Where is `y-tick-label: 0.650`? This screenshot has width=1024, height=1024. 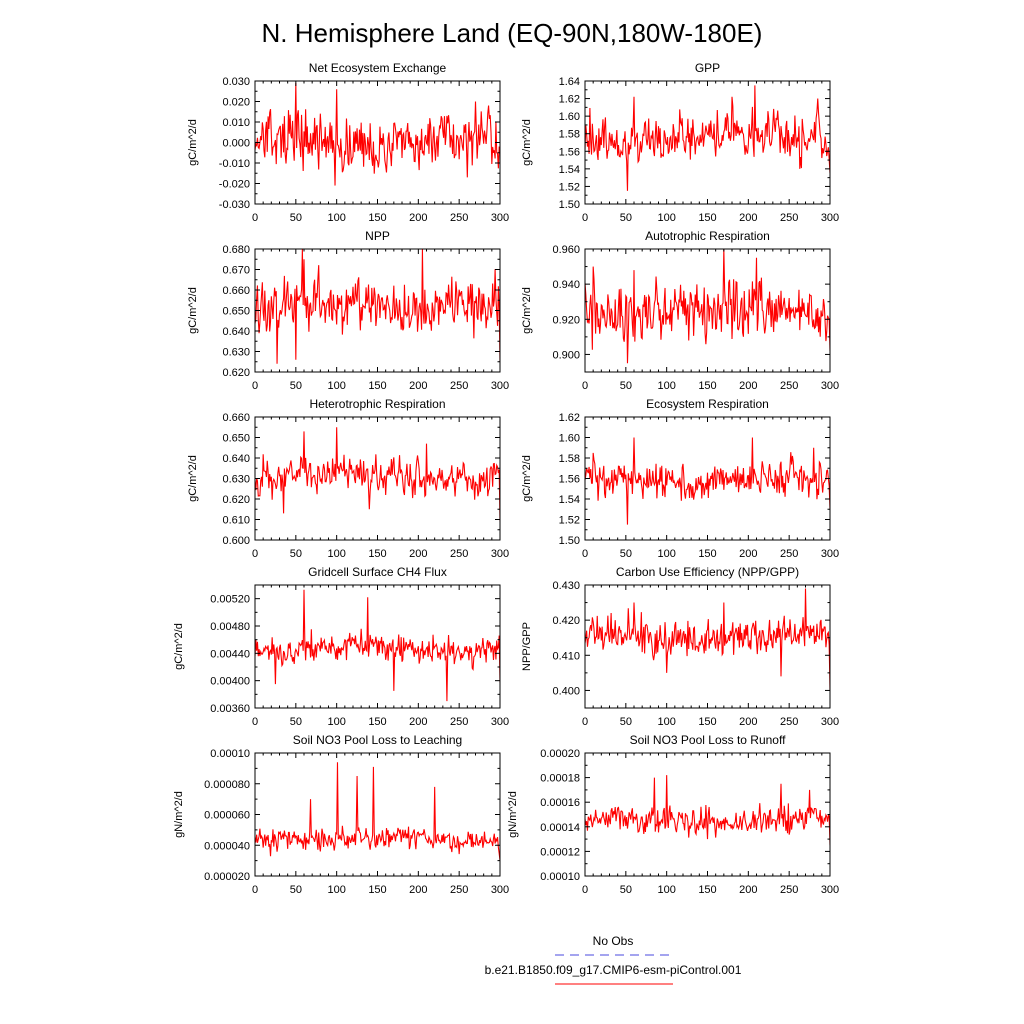
y-tick-label: 0.650 is located at coordinates (236, 312).